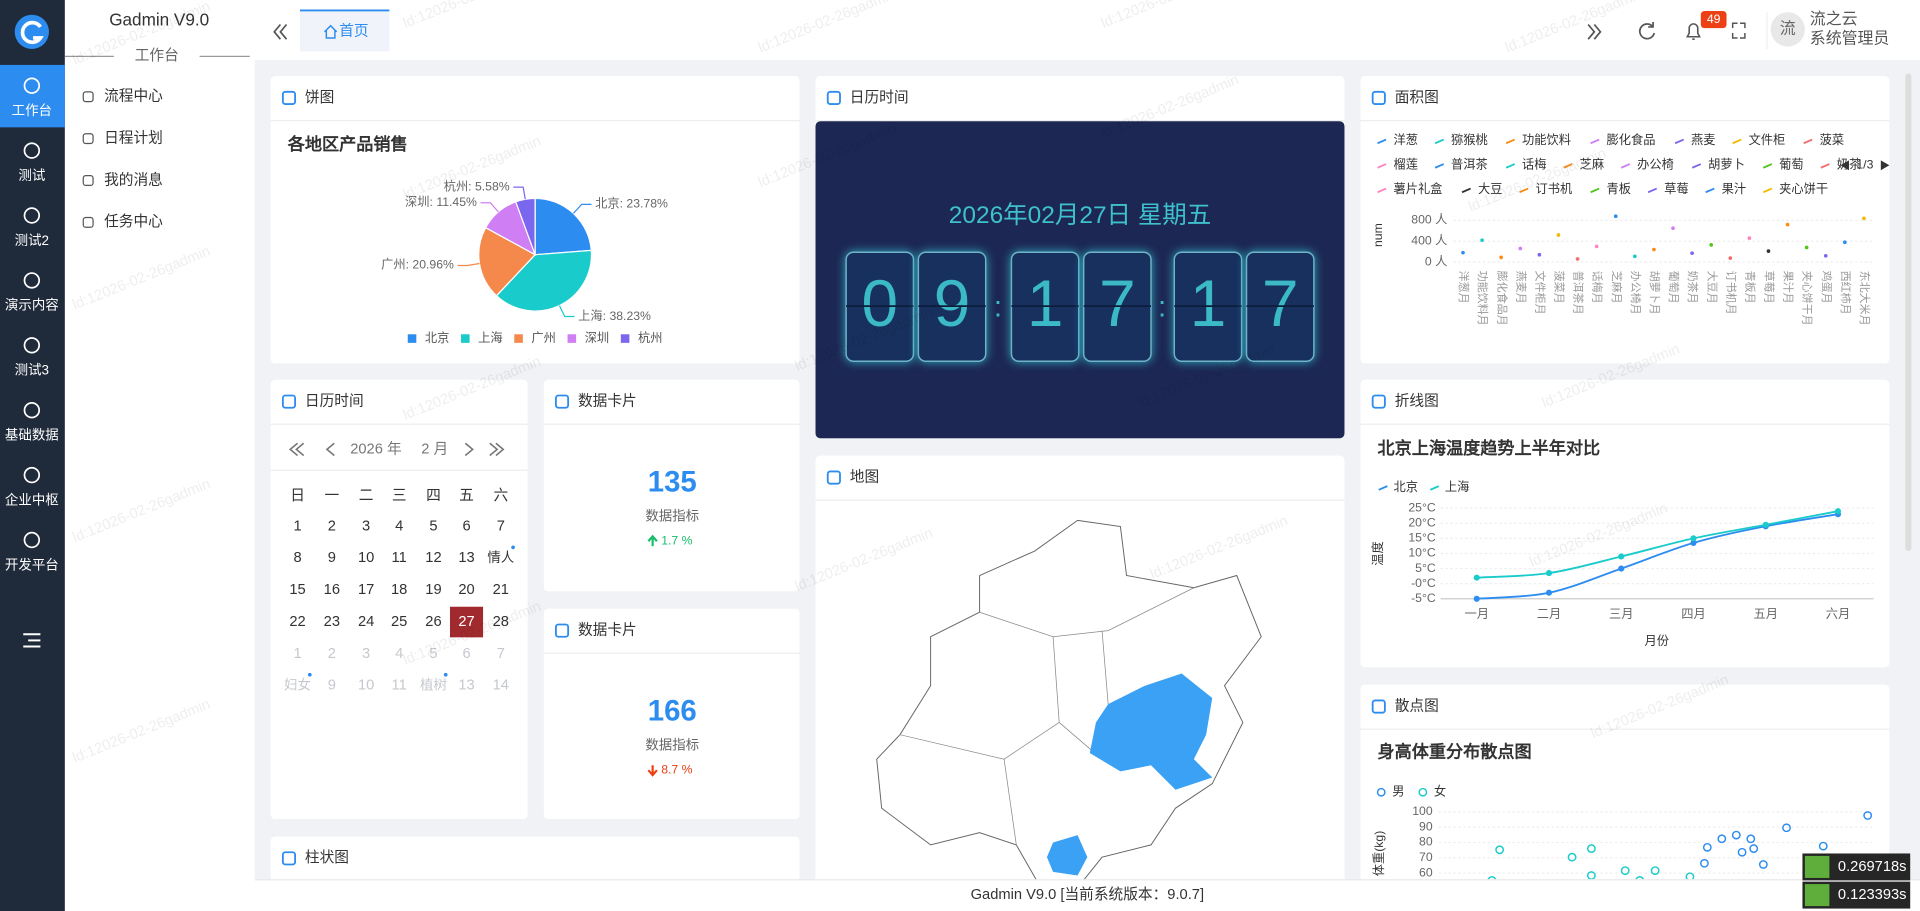  What do you see at coordinates (1631, 139) in the screenshot?
I see `legend-label: 膨化食品` at bounding box center [1631, 139].